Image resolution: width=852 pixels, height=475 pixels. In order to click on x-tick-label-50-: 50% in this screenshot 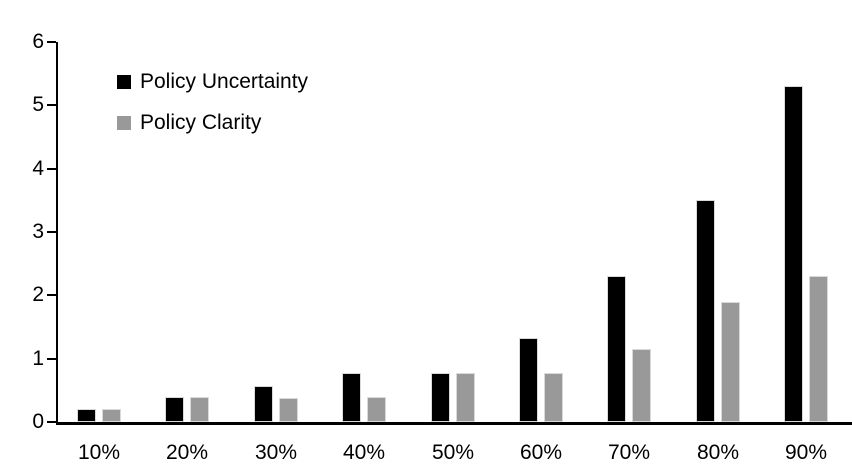, I will do `click(453, 452)`.